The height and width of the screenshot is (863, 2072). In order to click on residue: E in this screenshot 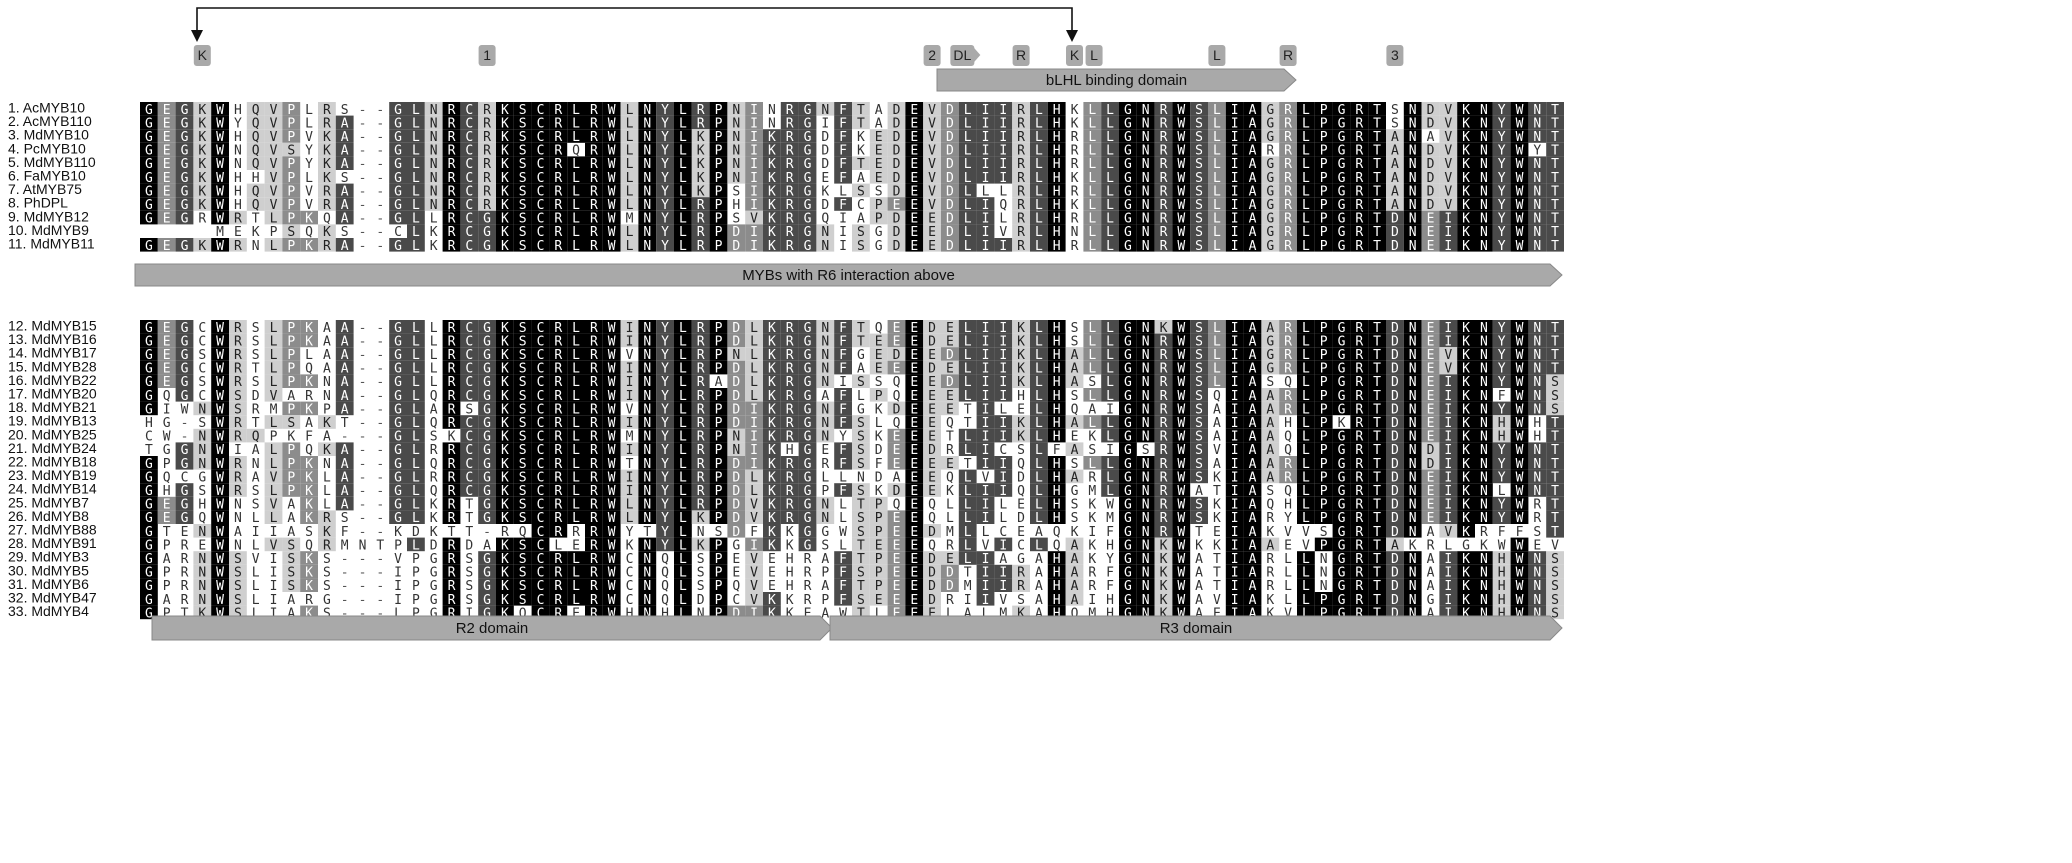, I will do `click(914, 137)`.